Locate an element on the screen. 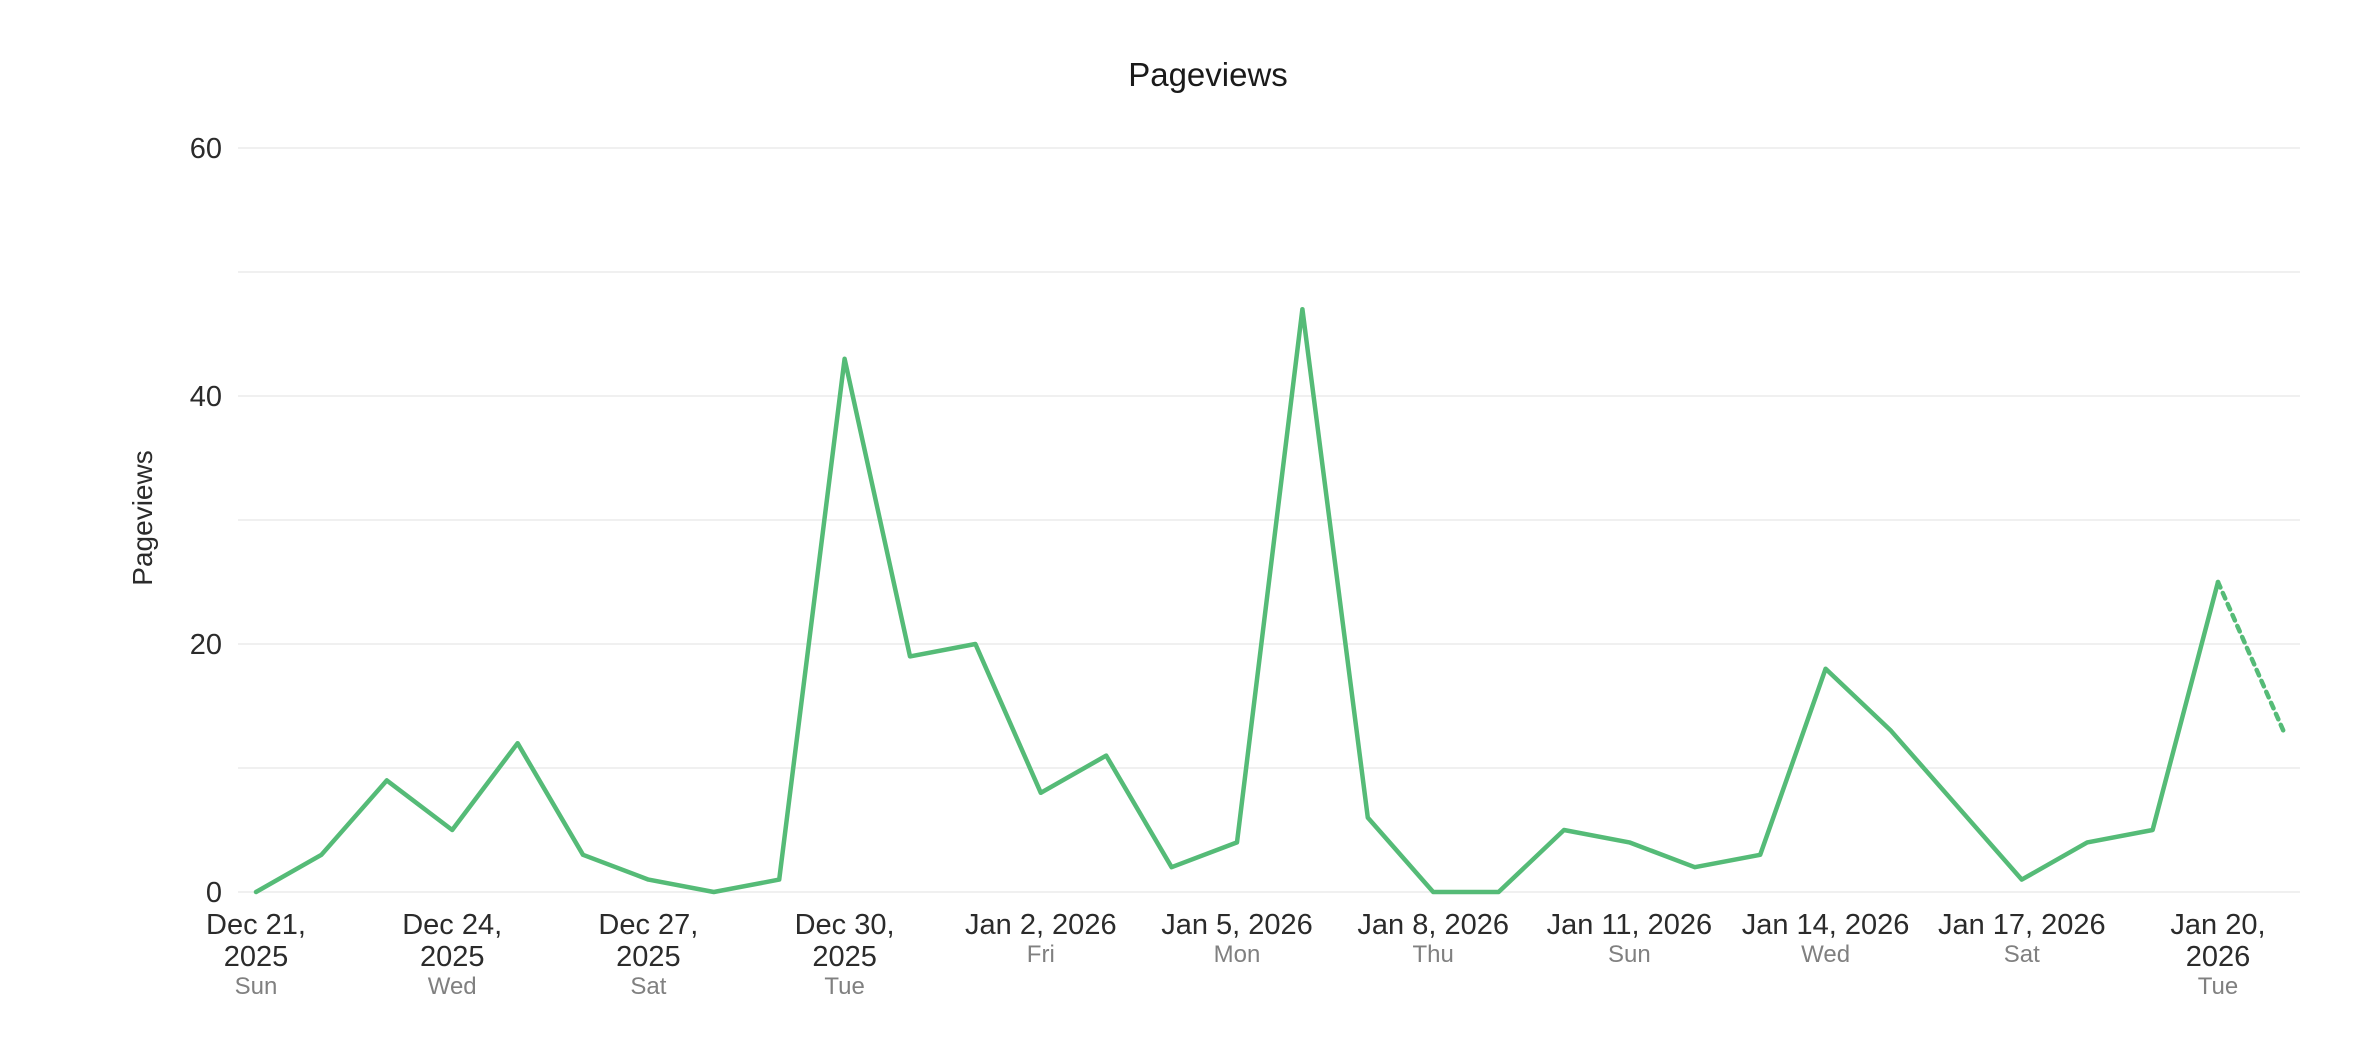 This screenshot has height=1038, width=2356. y-tick-label: 20 is located at coordinates (206, 645).